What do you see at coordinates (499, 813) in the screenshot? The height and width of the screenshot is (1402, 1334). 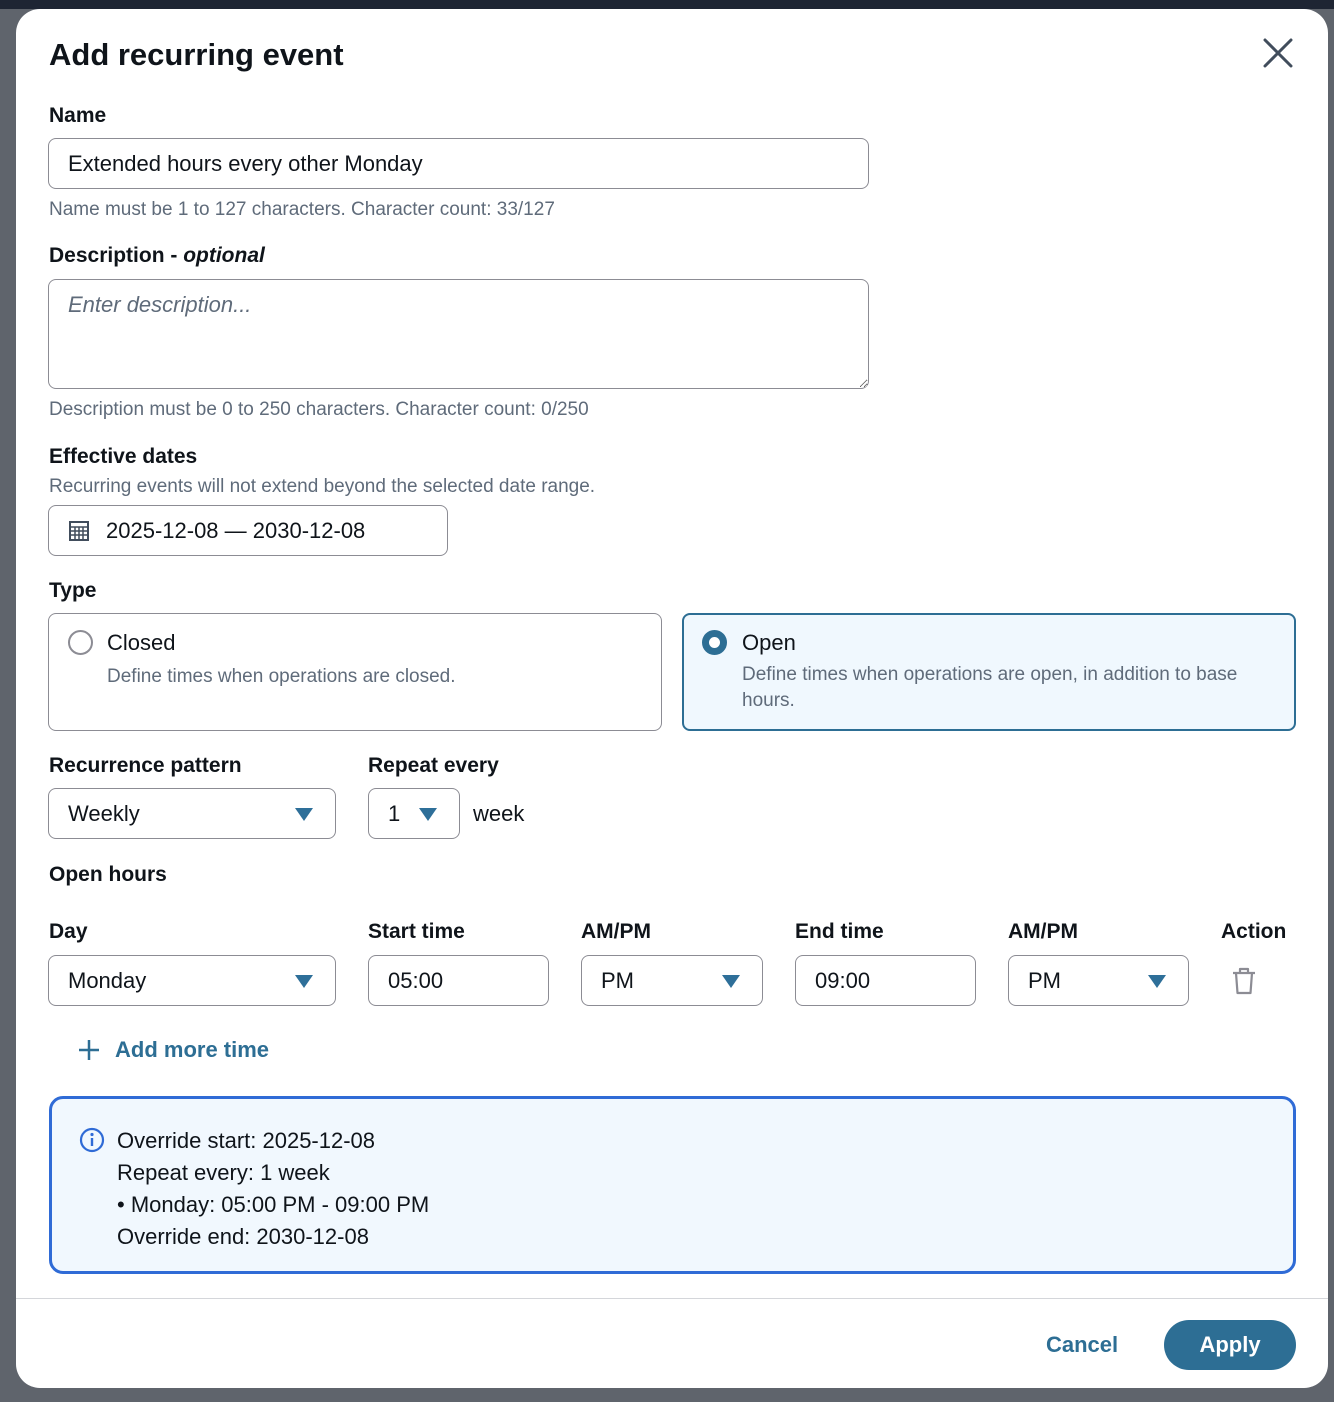 I see `repeat-unit: week` at bounding box center [499, 813].